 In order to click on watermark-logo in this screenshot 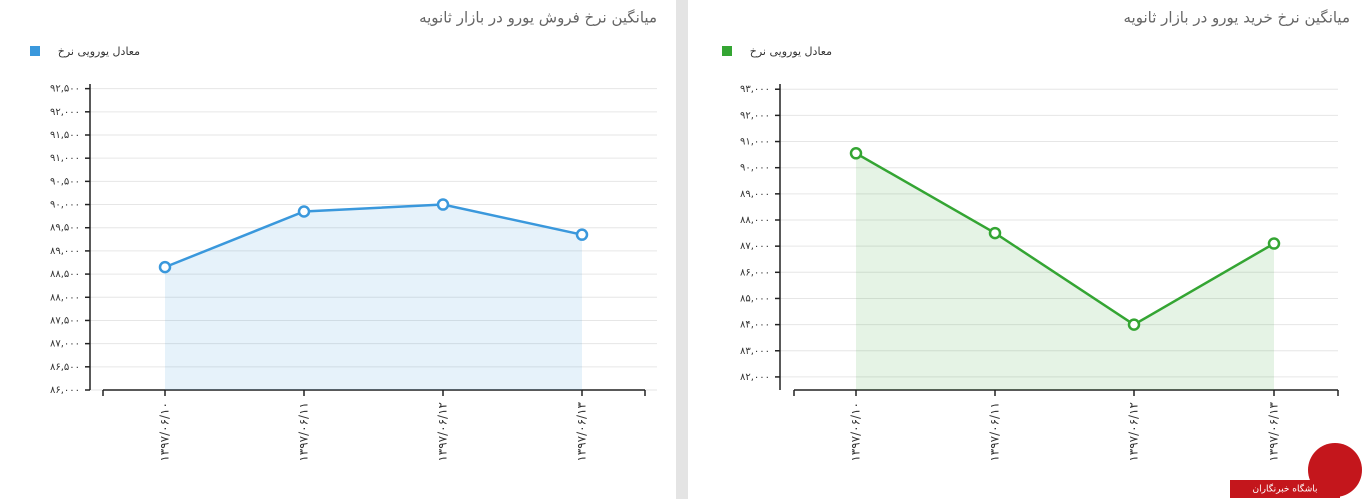, I will do `click(1335, 470)`.